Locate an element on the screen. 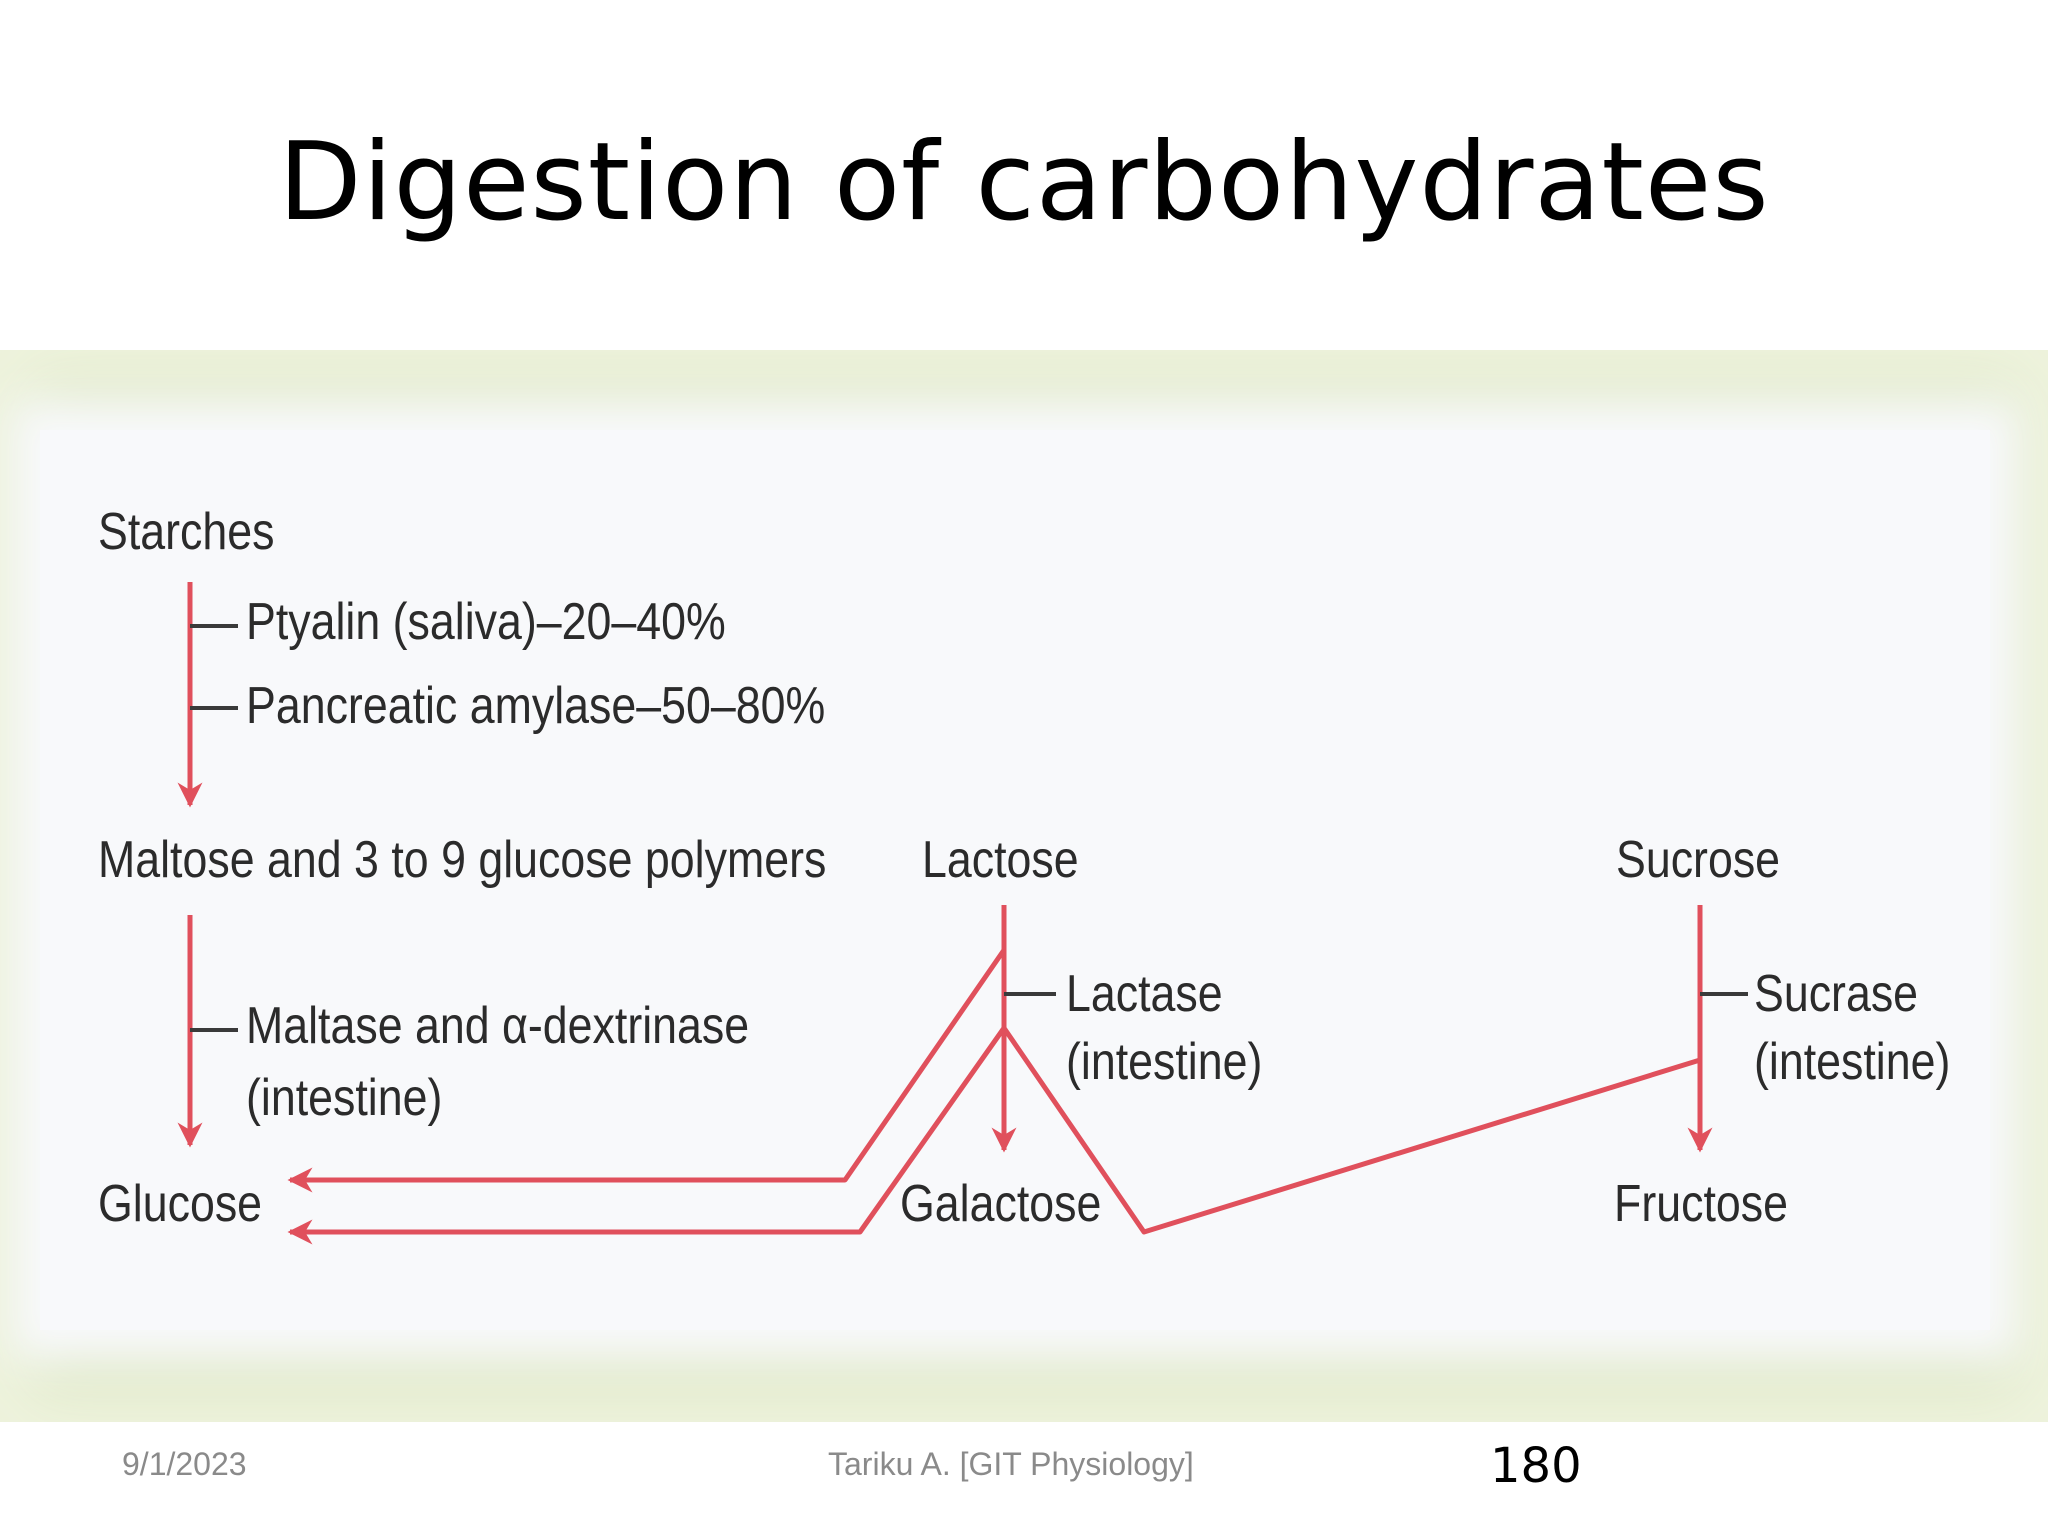 The image size is (2048, 1536). node-fructose: Fructose is located at coordinates (1701, 1204).